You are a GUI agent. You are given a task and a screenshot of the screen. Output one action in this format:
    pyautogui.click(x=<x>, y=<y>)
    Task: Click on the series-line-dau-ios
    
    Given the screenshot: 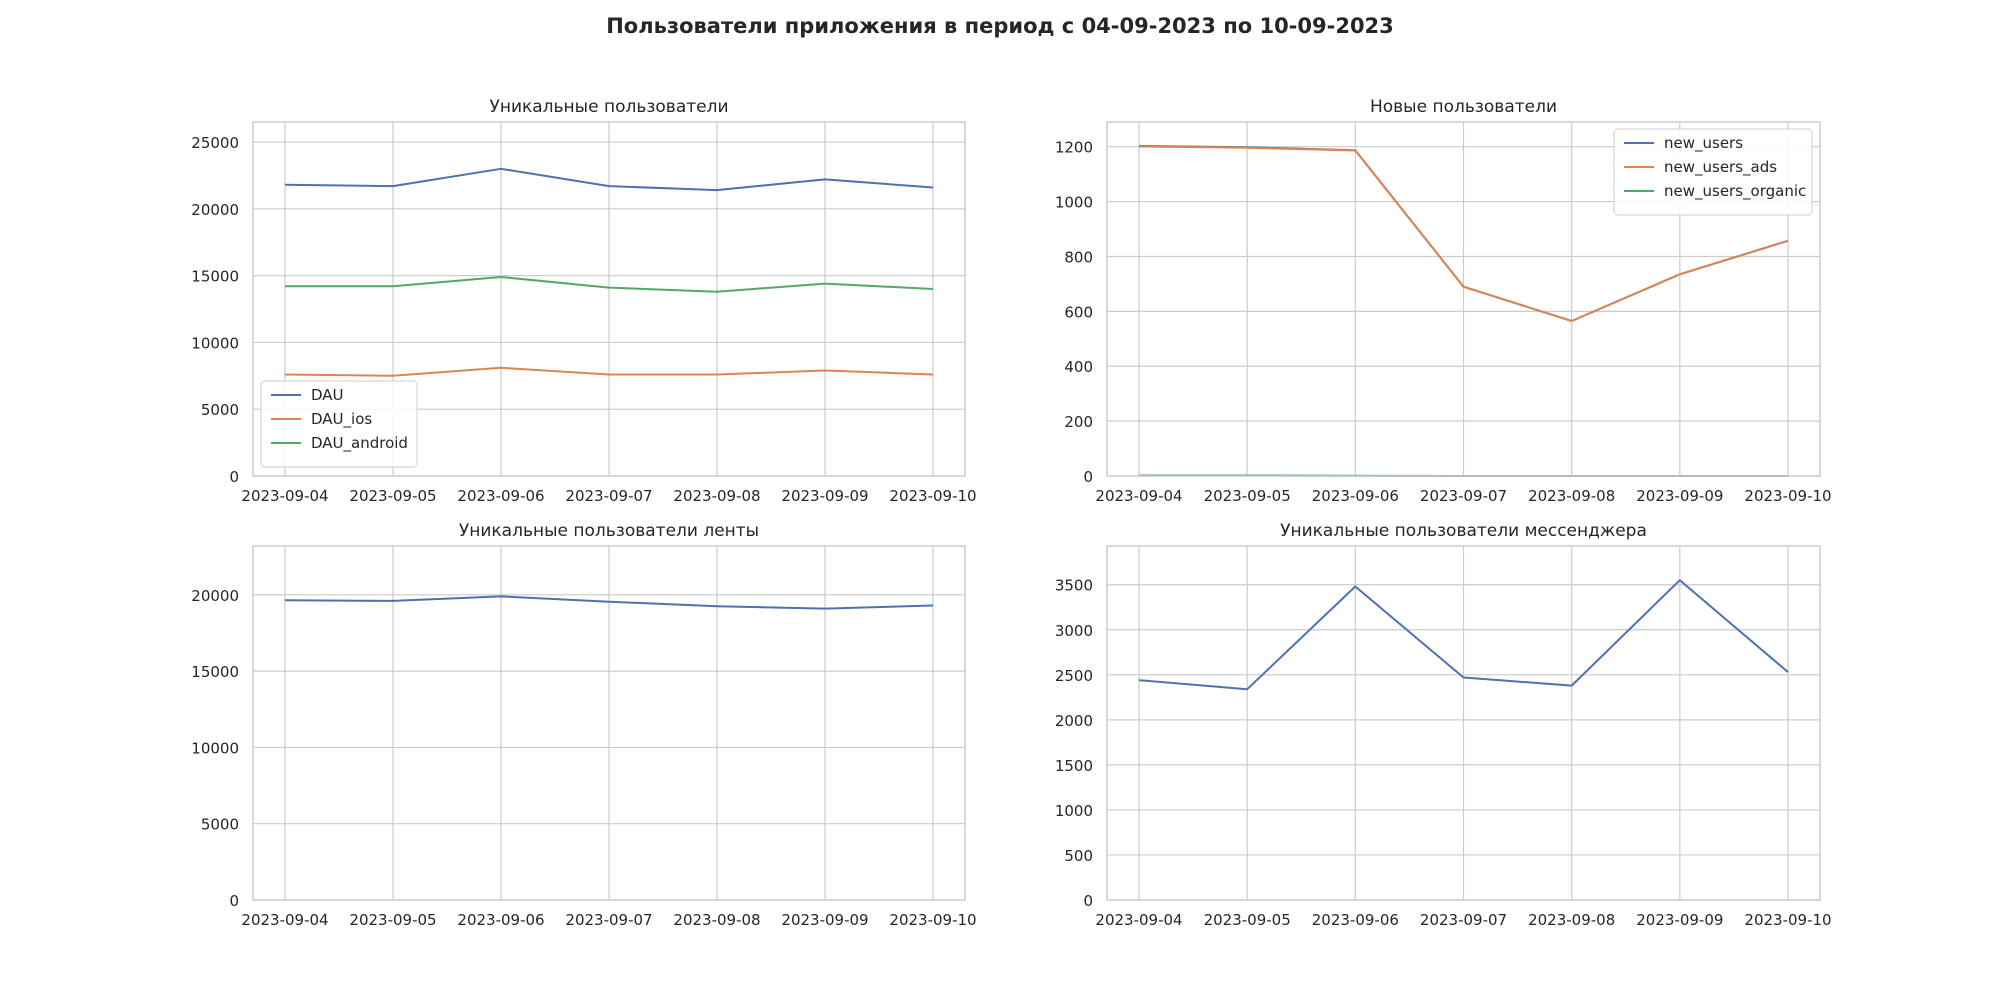 What is the action you would take?
    pyautogui.click(x=609, y=371)
    